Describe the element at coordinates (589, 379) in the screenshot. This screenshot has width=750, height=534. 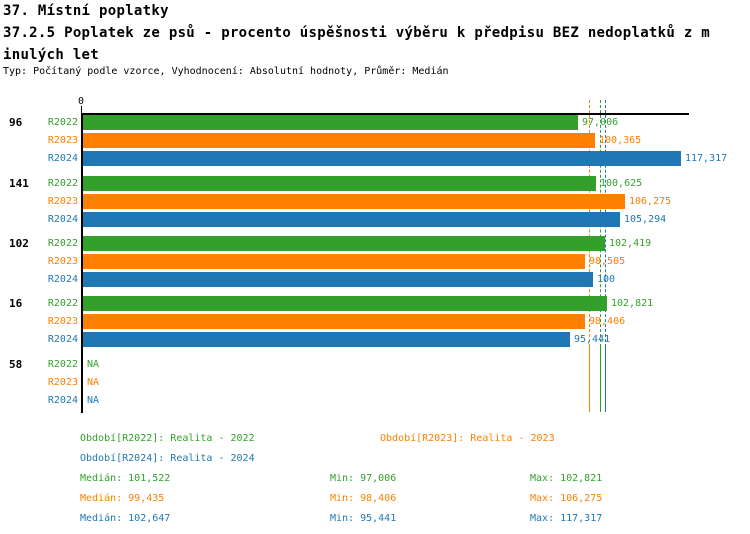
I see `median-line-r2023` at that location.